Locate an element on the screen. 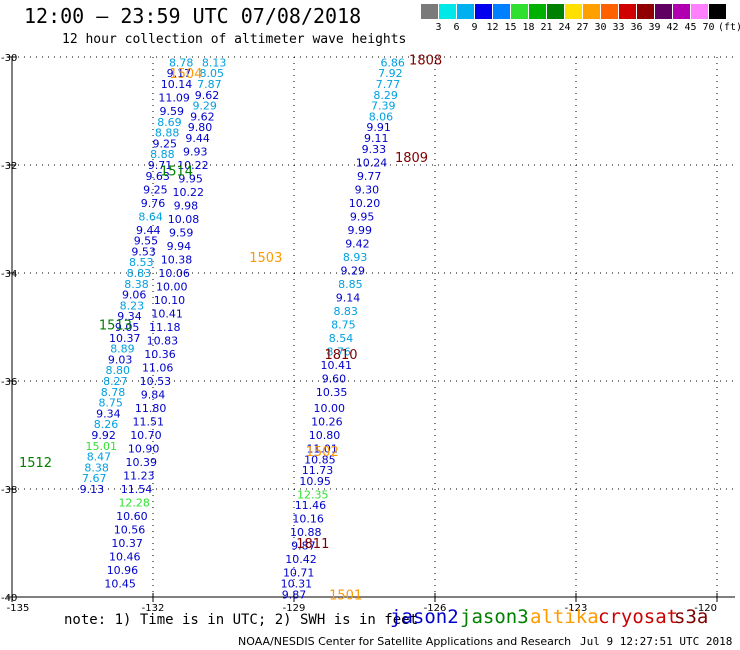  legend-level-label: 33 is located at coordinates (618, 27).